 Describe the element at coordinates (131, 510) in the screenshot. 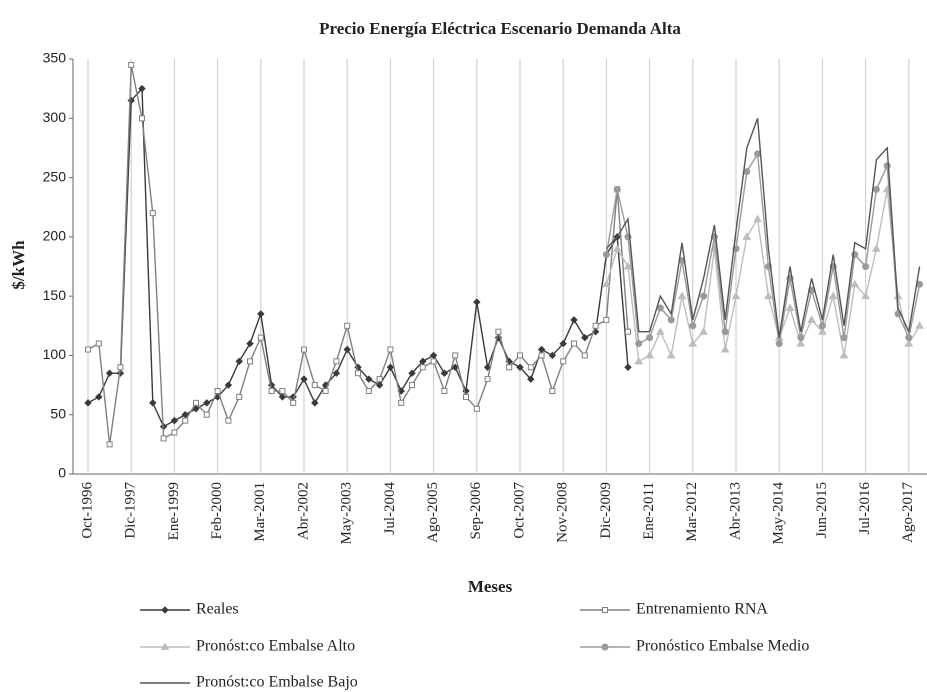

I see `x-tick-label: Dic-1997` at that location.